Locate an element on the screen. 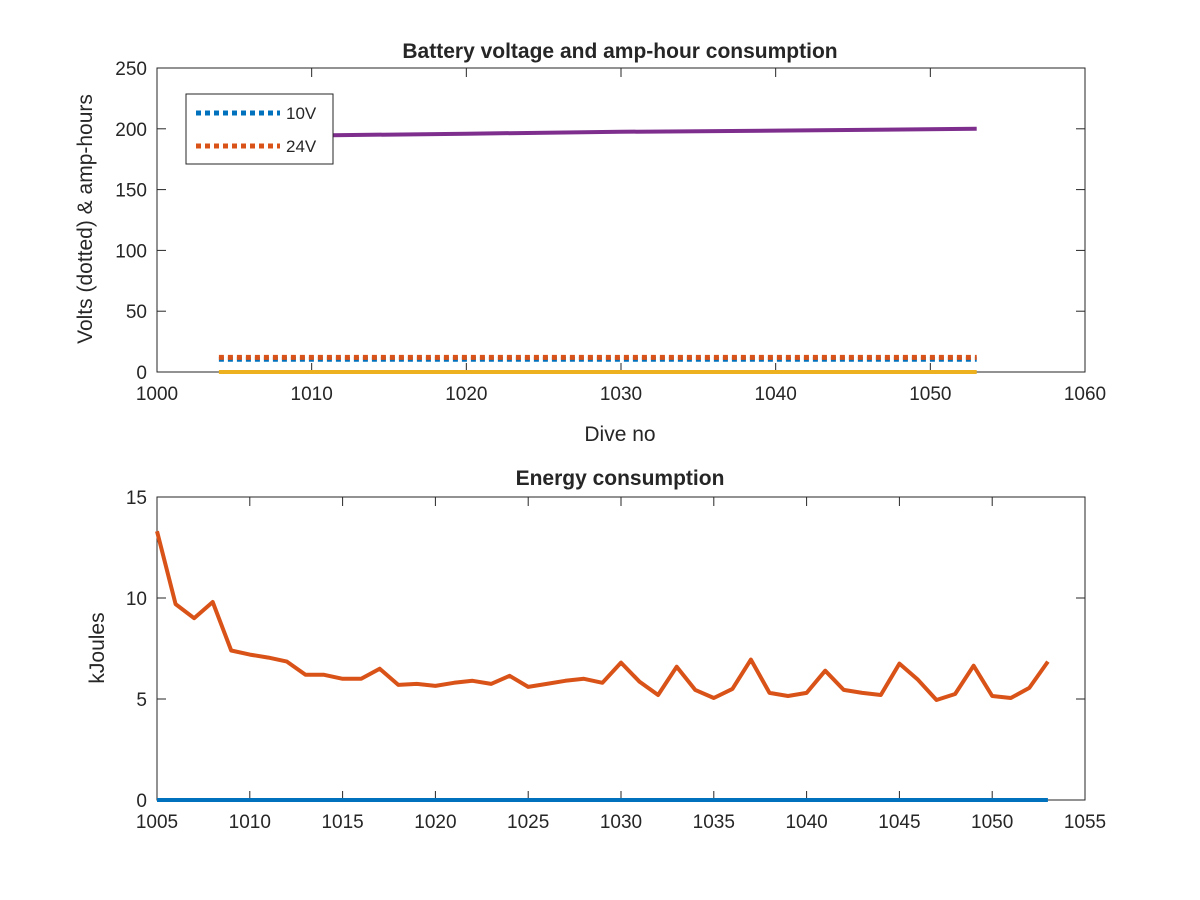 The width and height of the screenshot is (1200, 900). chart-title-bottom: Energy consumption is located at coordinates (620, 478).